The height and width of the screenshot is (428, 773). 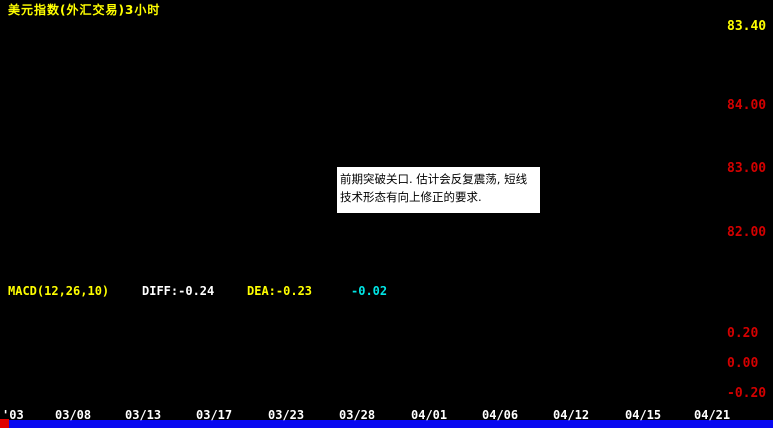 I want to click on annotation-note: 前期突破关口. 估计会反复震荡, 短线技术形态有向上修正的要求., so click(x=438, y=190).